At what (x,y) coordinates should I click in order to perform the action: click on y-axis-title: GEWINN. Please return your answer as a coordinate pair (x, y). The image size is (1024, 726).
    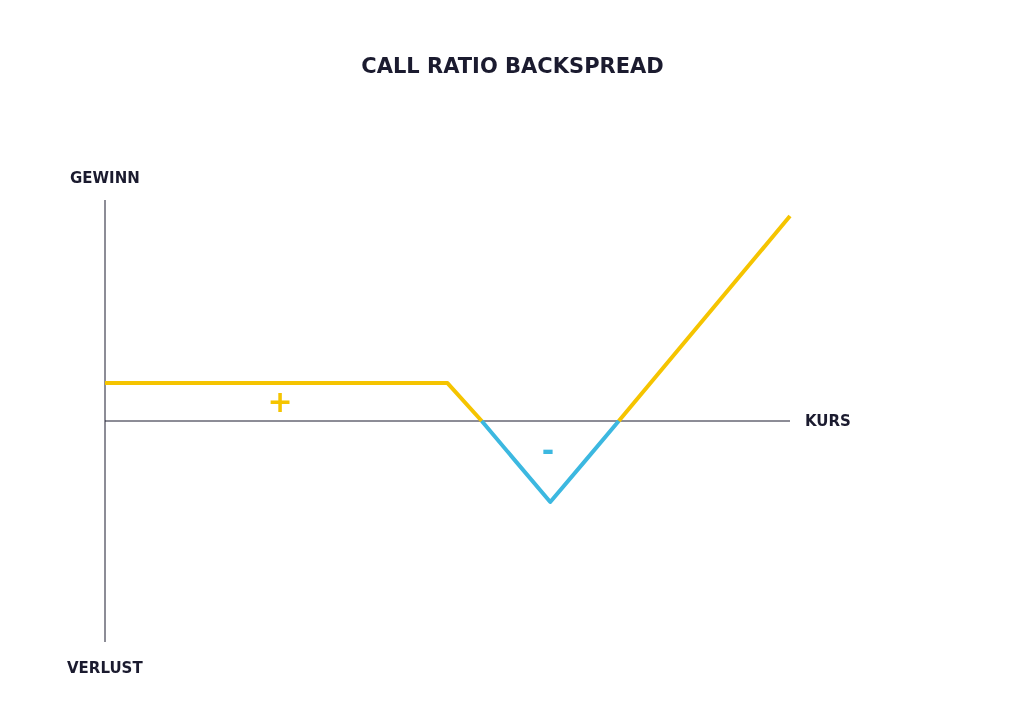
    Looking at the image, I should click on (105, 178).